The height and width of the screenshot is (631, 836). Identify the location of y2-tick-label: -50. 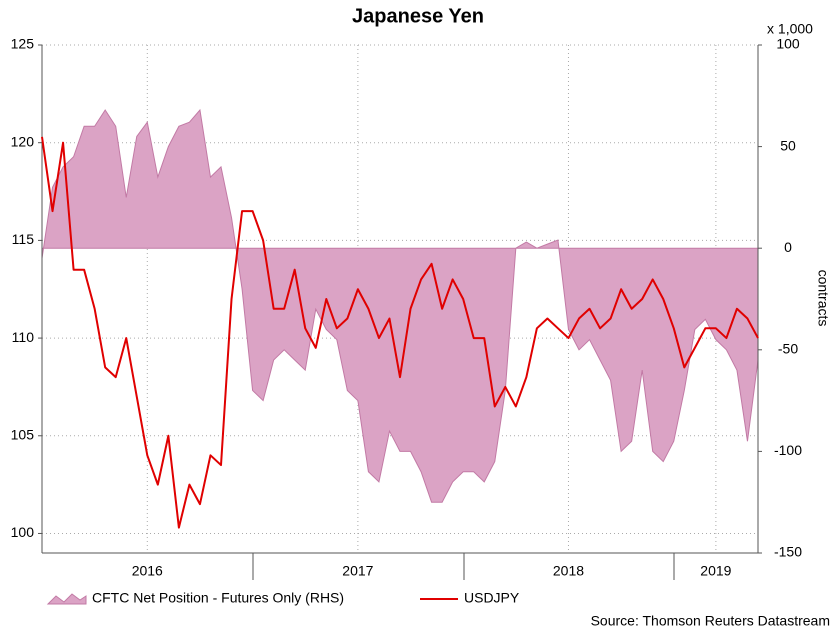
(788, 349).